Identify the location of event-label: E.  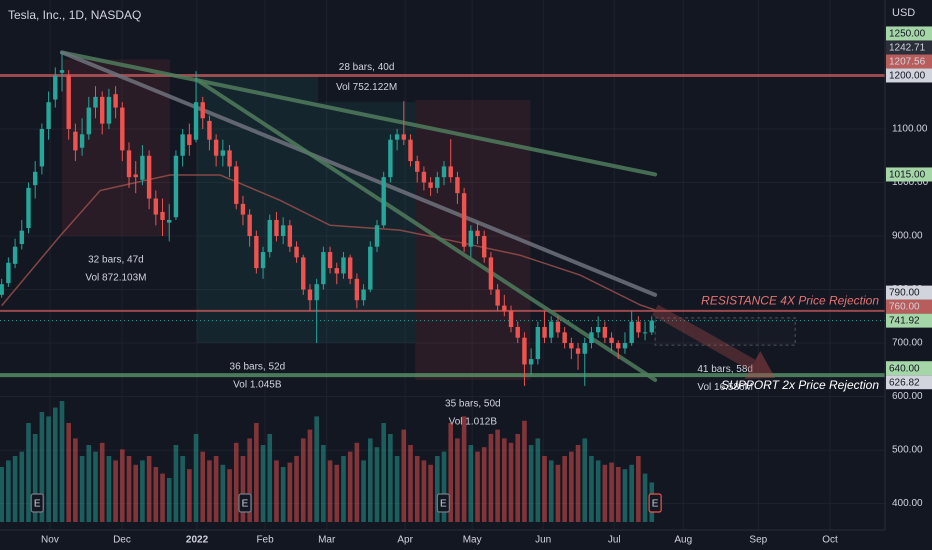
(37, 504).